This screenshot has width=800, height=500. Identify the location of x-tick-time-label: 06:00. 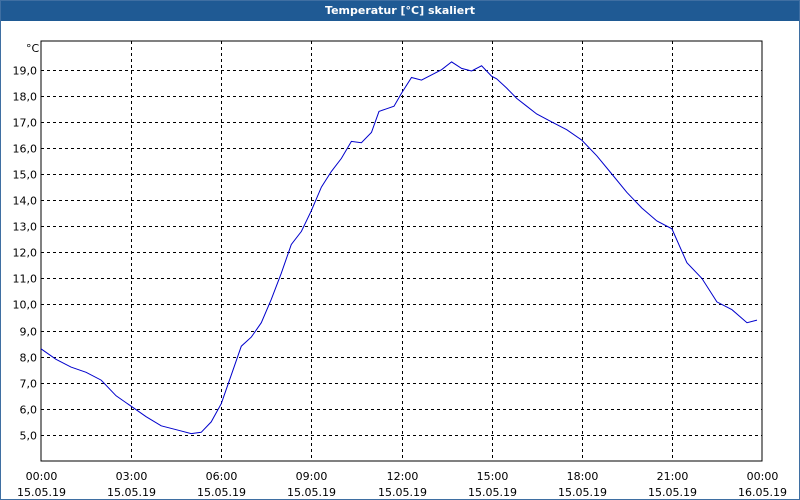
(222, 476).